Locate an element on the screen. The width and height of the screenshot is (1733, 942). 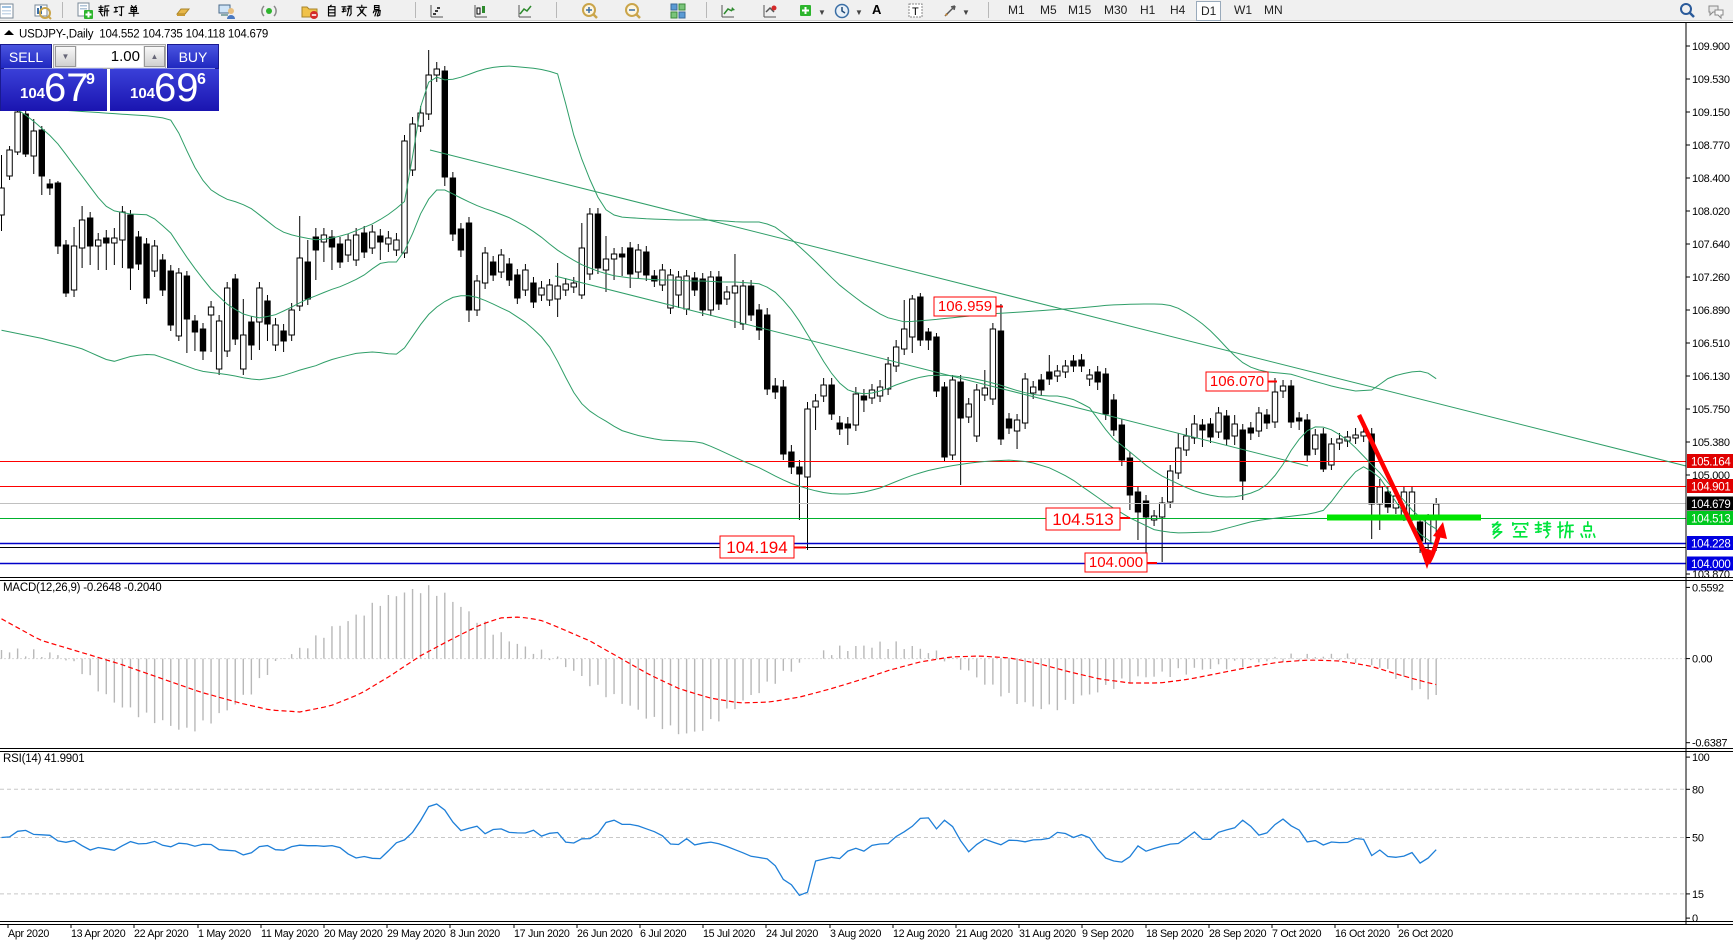
svg-text: 20 May 2020 is located at coordinates (353, 934).